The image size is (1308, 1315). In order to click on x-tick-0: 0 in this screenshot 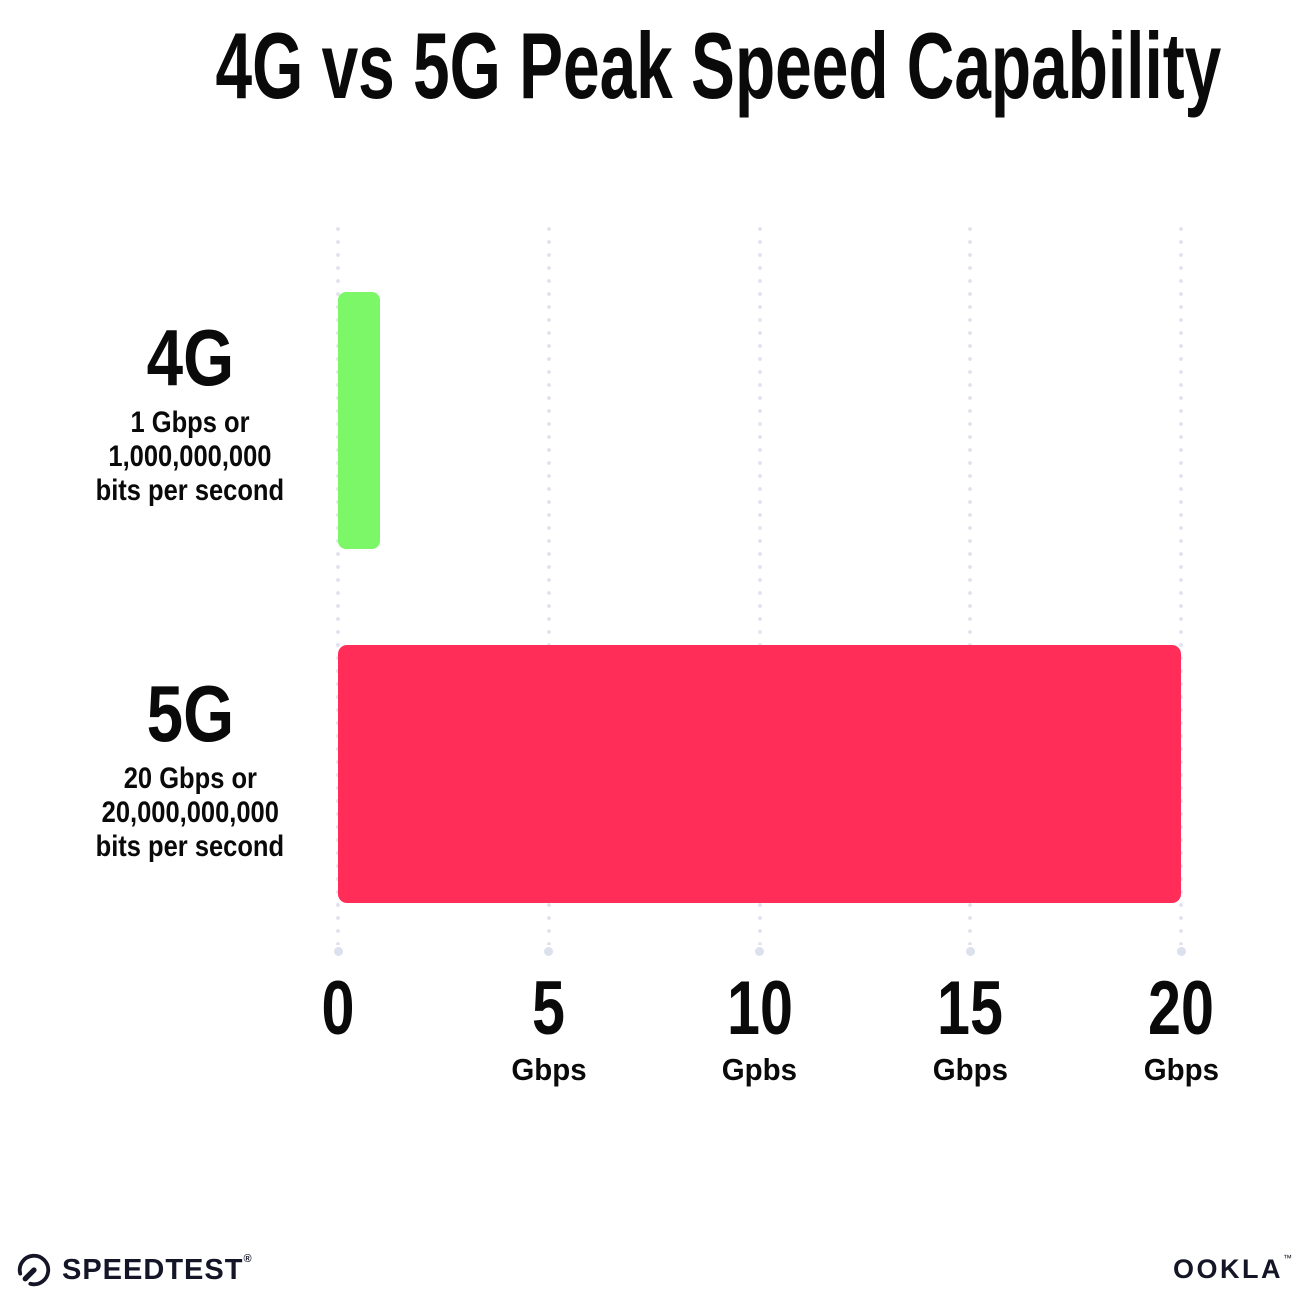, I will do `click(338, 1029)`.